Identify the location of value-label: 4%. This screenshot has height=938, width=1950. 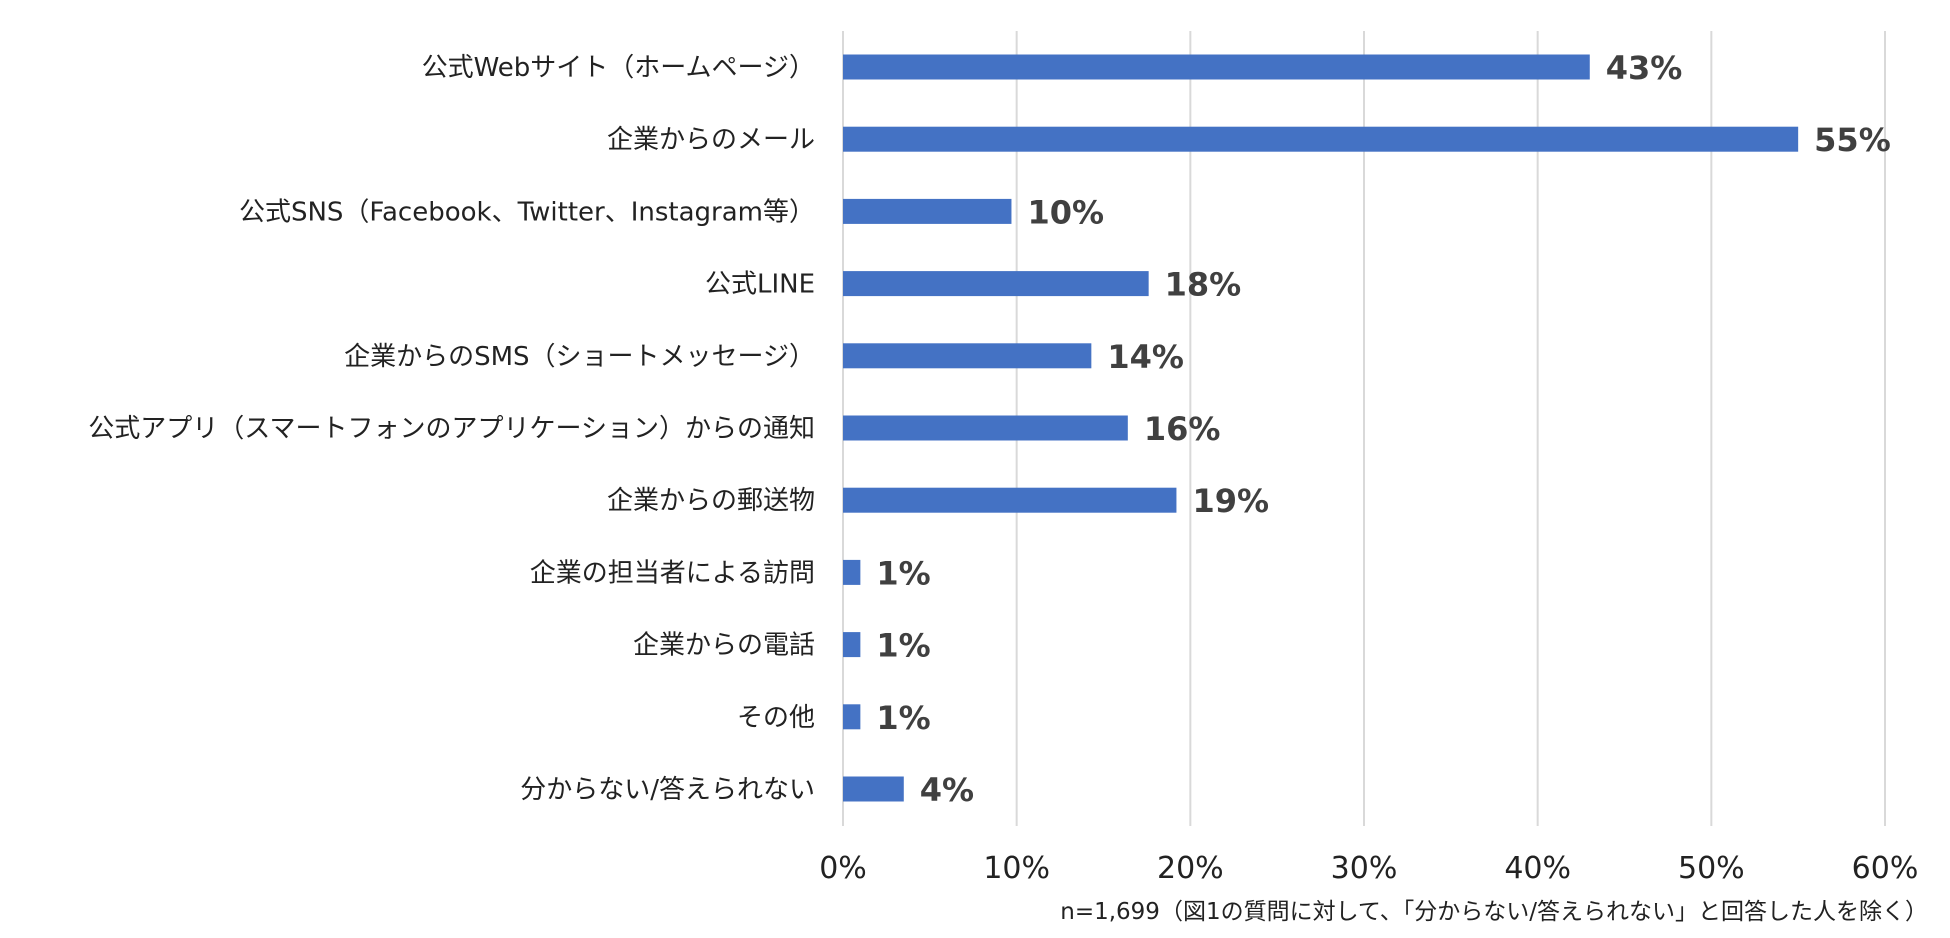
(947, 790).